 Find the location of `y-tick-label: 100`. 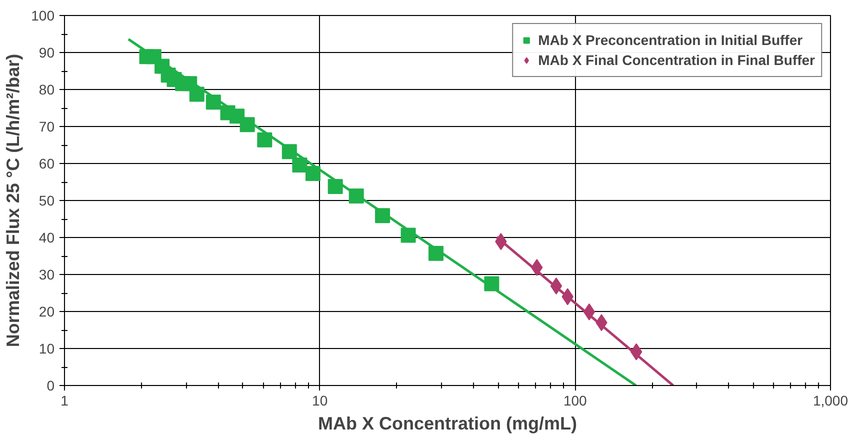

y-tick-label: 100 is located at coordinates (43, 16).